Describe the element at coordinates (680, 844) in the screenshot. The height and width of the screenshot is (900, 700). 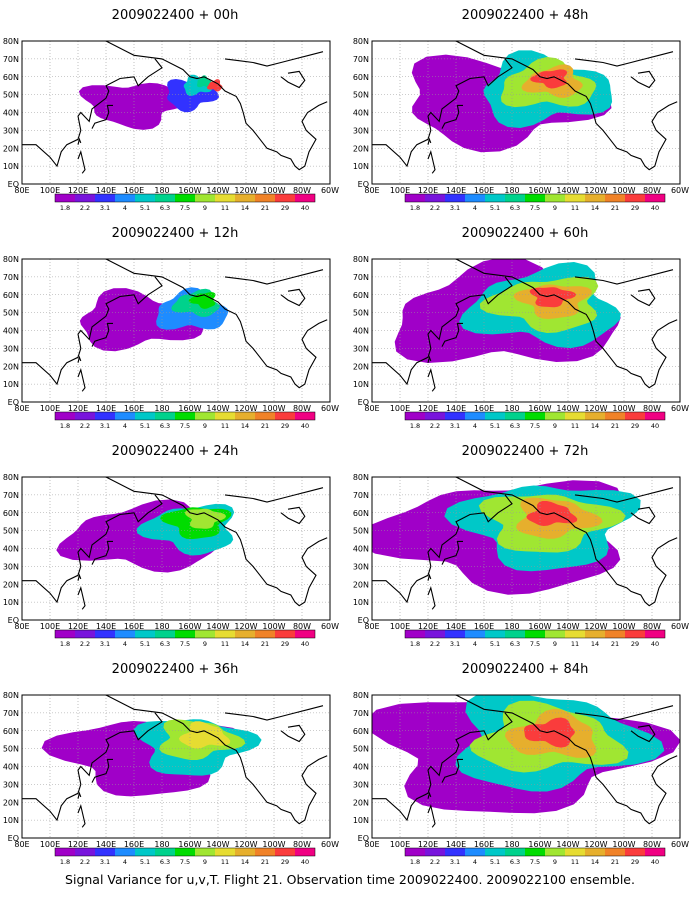
I see `lon-tick-label: 60W` at that location.